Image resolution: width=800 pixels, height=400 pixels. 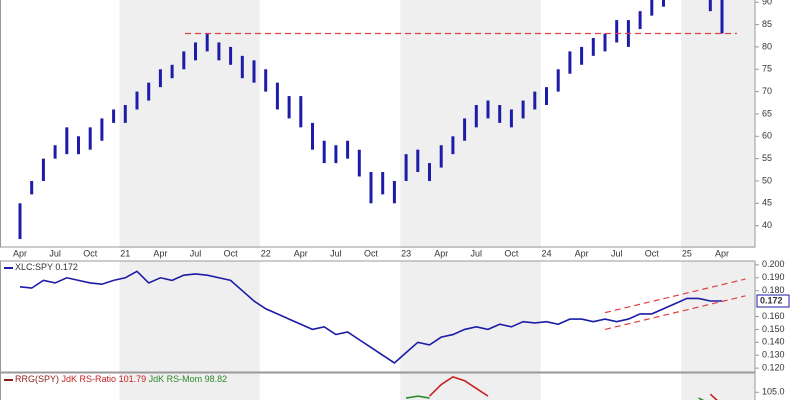 What do you see at coordinates (773, 277) in the screenshot?
I see `y-tick-label: 0.190` at bounding box center [773, 277].